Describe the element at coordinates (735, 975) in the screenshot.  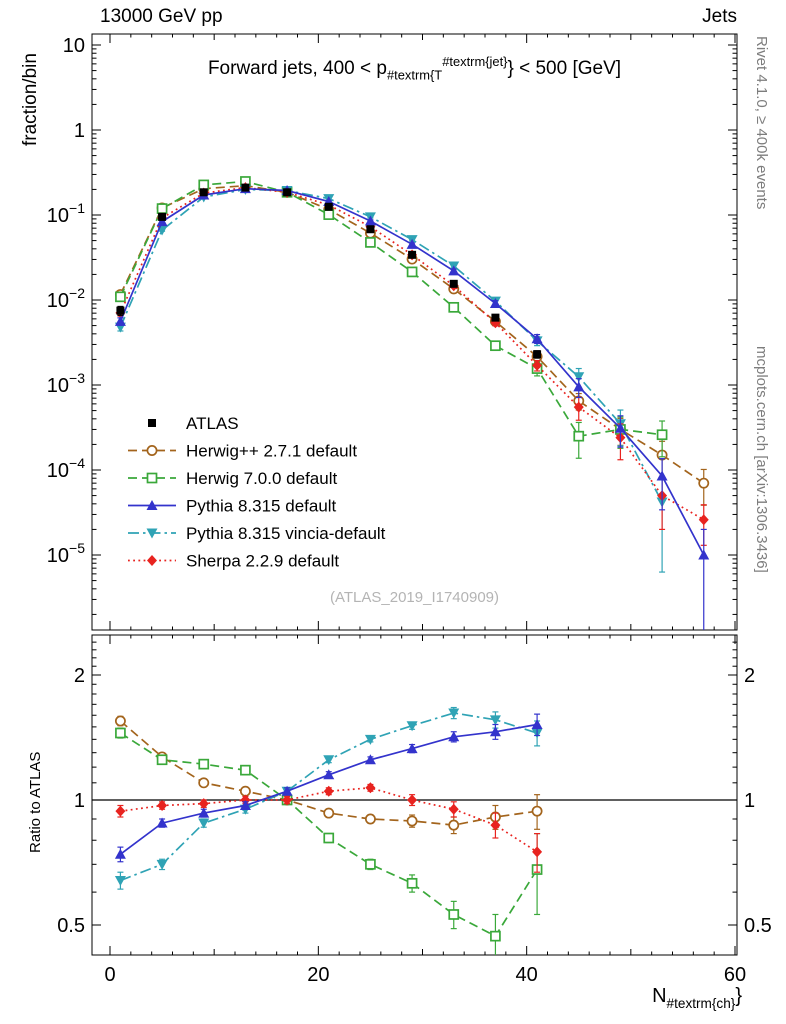
I see `x-tick-label: 60` at that location.